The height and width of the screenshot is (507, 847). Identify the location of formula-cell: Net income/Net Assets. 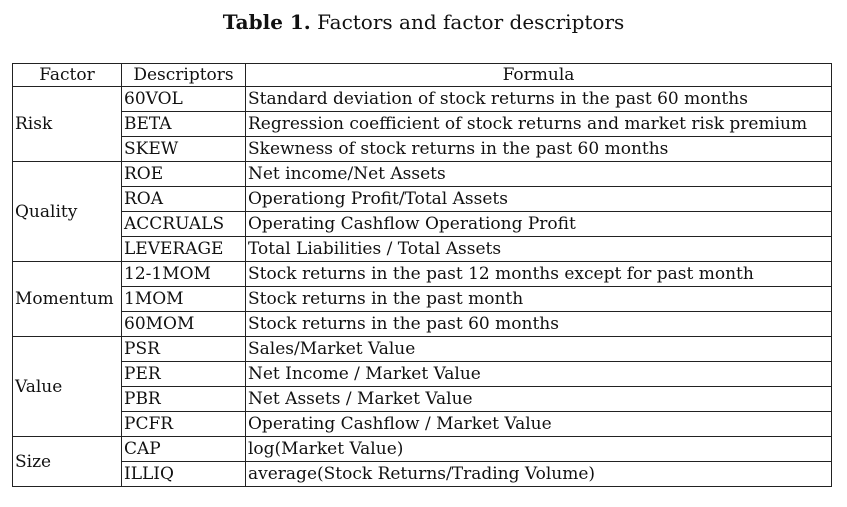
(538, 174).